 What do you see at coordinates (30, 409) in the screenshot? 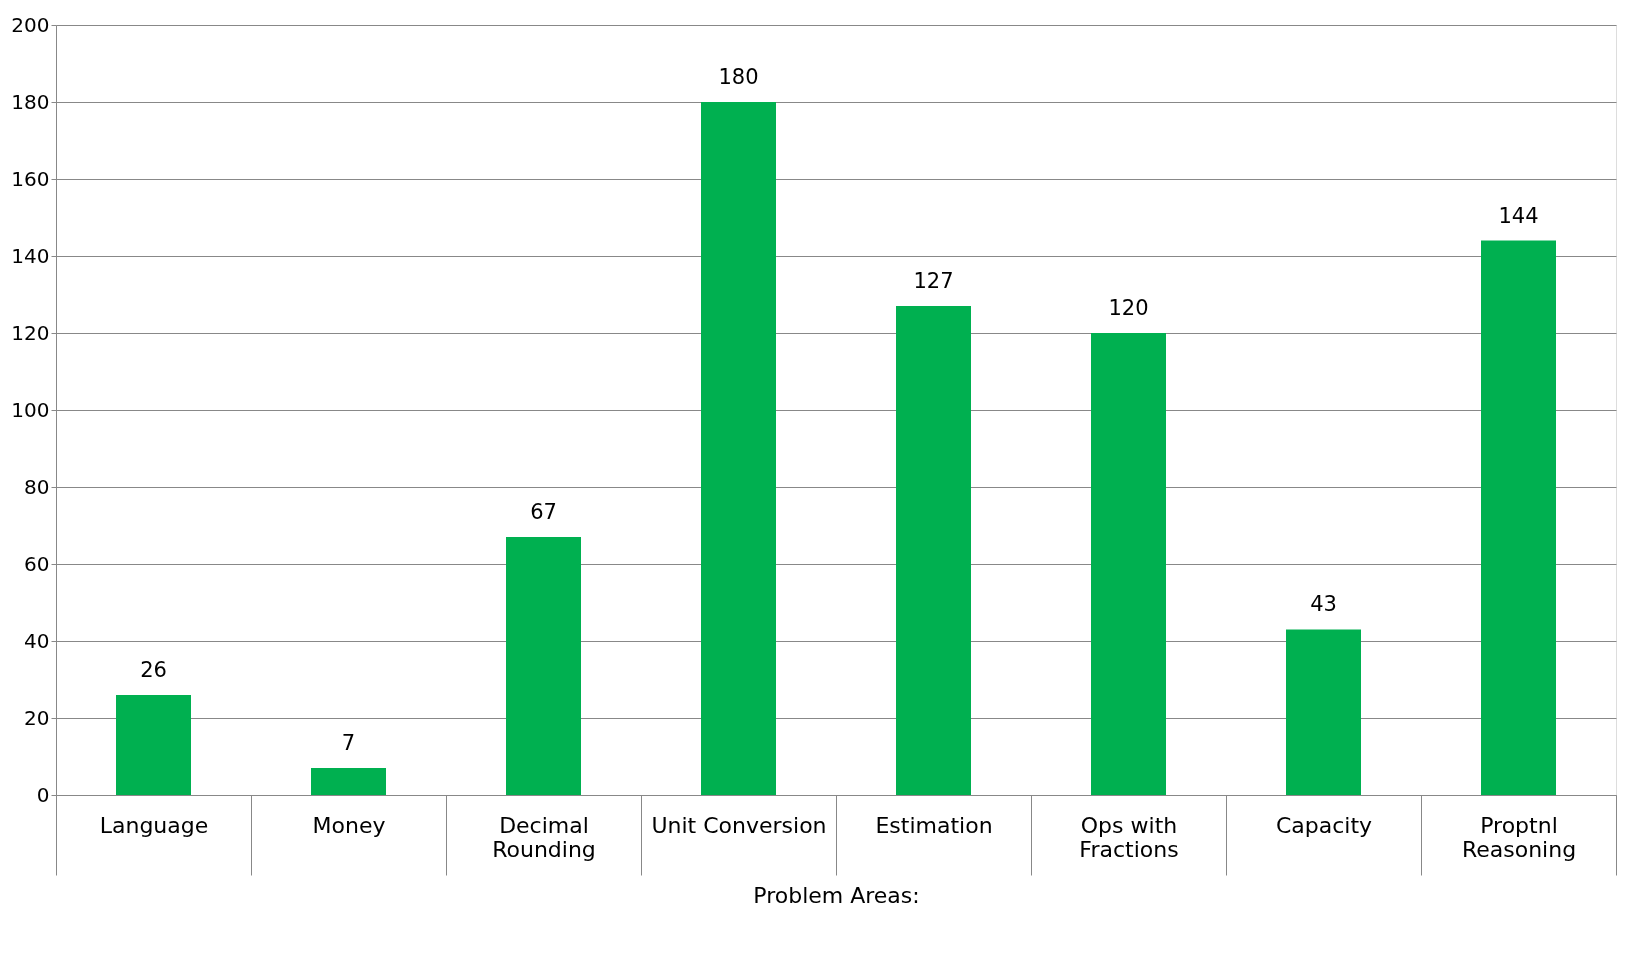
I see `y-tick-label: 100` at bounding box center [30, 409].